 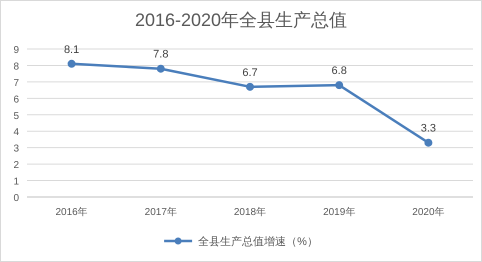 What do you see at coordinates (339, 71) in the screenshot?
I see `data-label: 6.8` at bounding box center [339, 71].